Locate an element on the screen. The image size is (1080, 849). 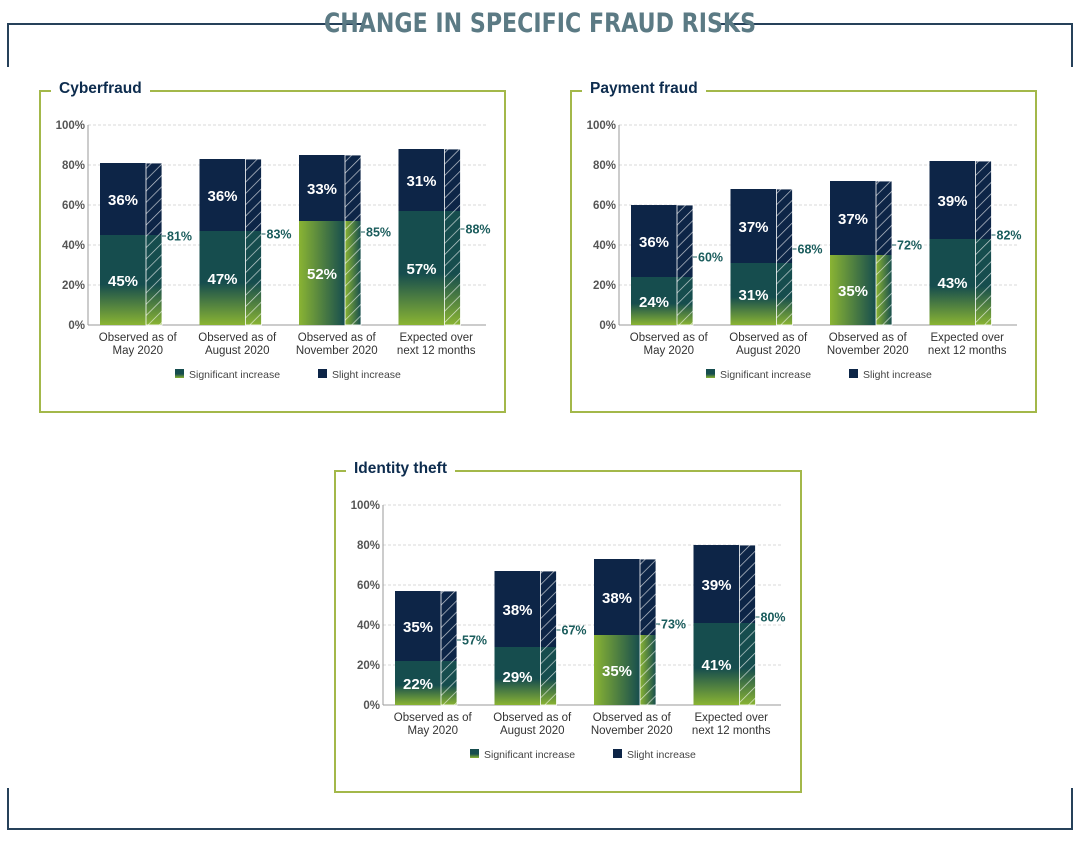
frame-right-top is located at coordinates (1072, 45).